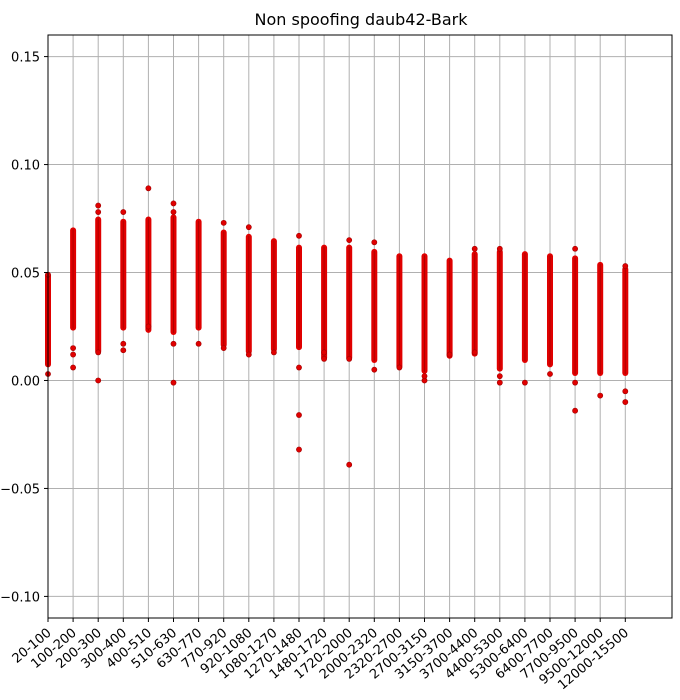 The width and height of the screenshot is (680, 700). What do you see at coordinates (20, 597) in the screenshot?
I see `y-tick-label: −0.10` at bounding box center [20, 597].